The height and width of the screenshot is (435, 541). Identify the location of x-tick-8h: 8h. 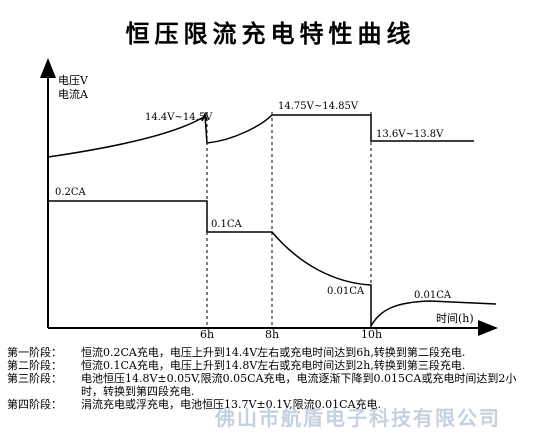
(272, 334).